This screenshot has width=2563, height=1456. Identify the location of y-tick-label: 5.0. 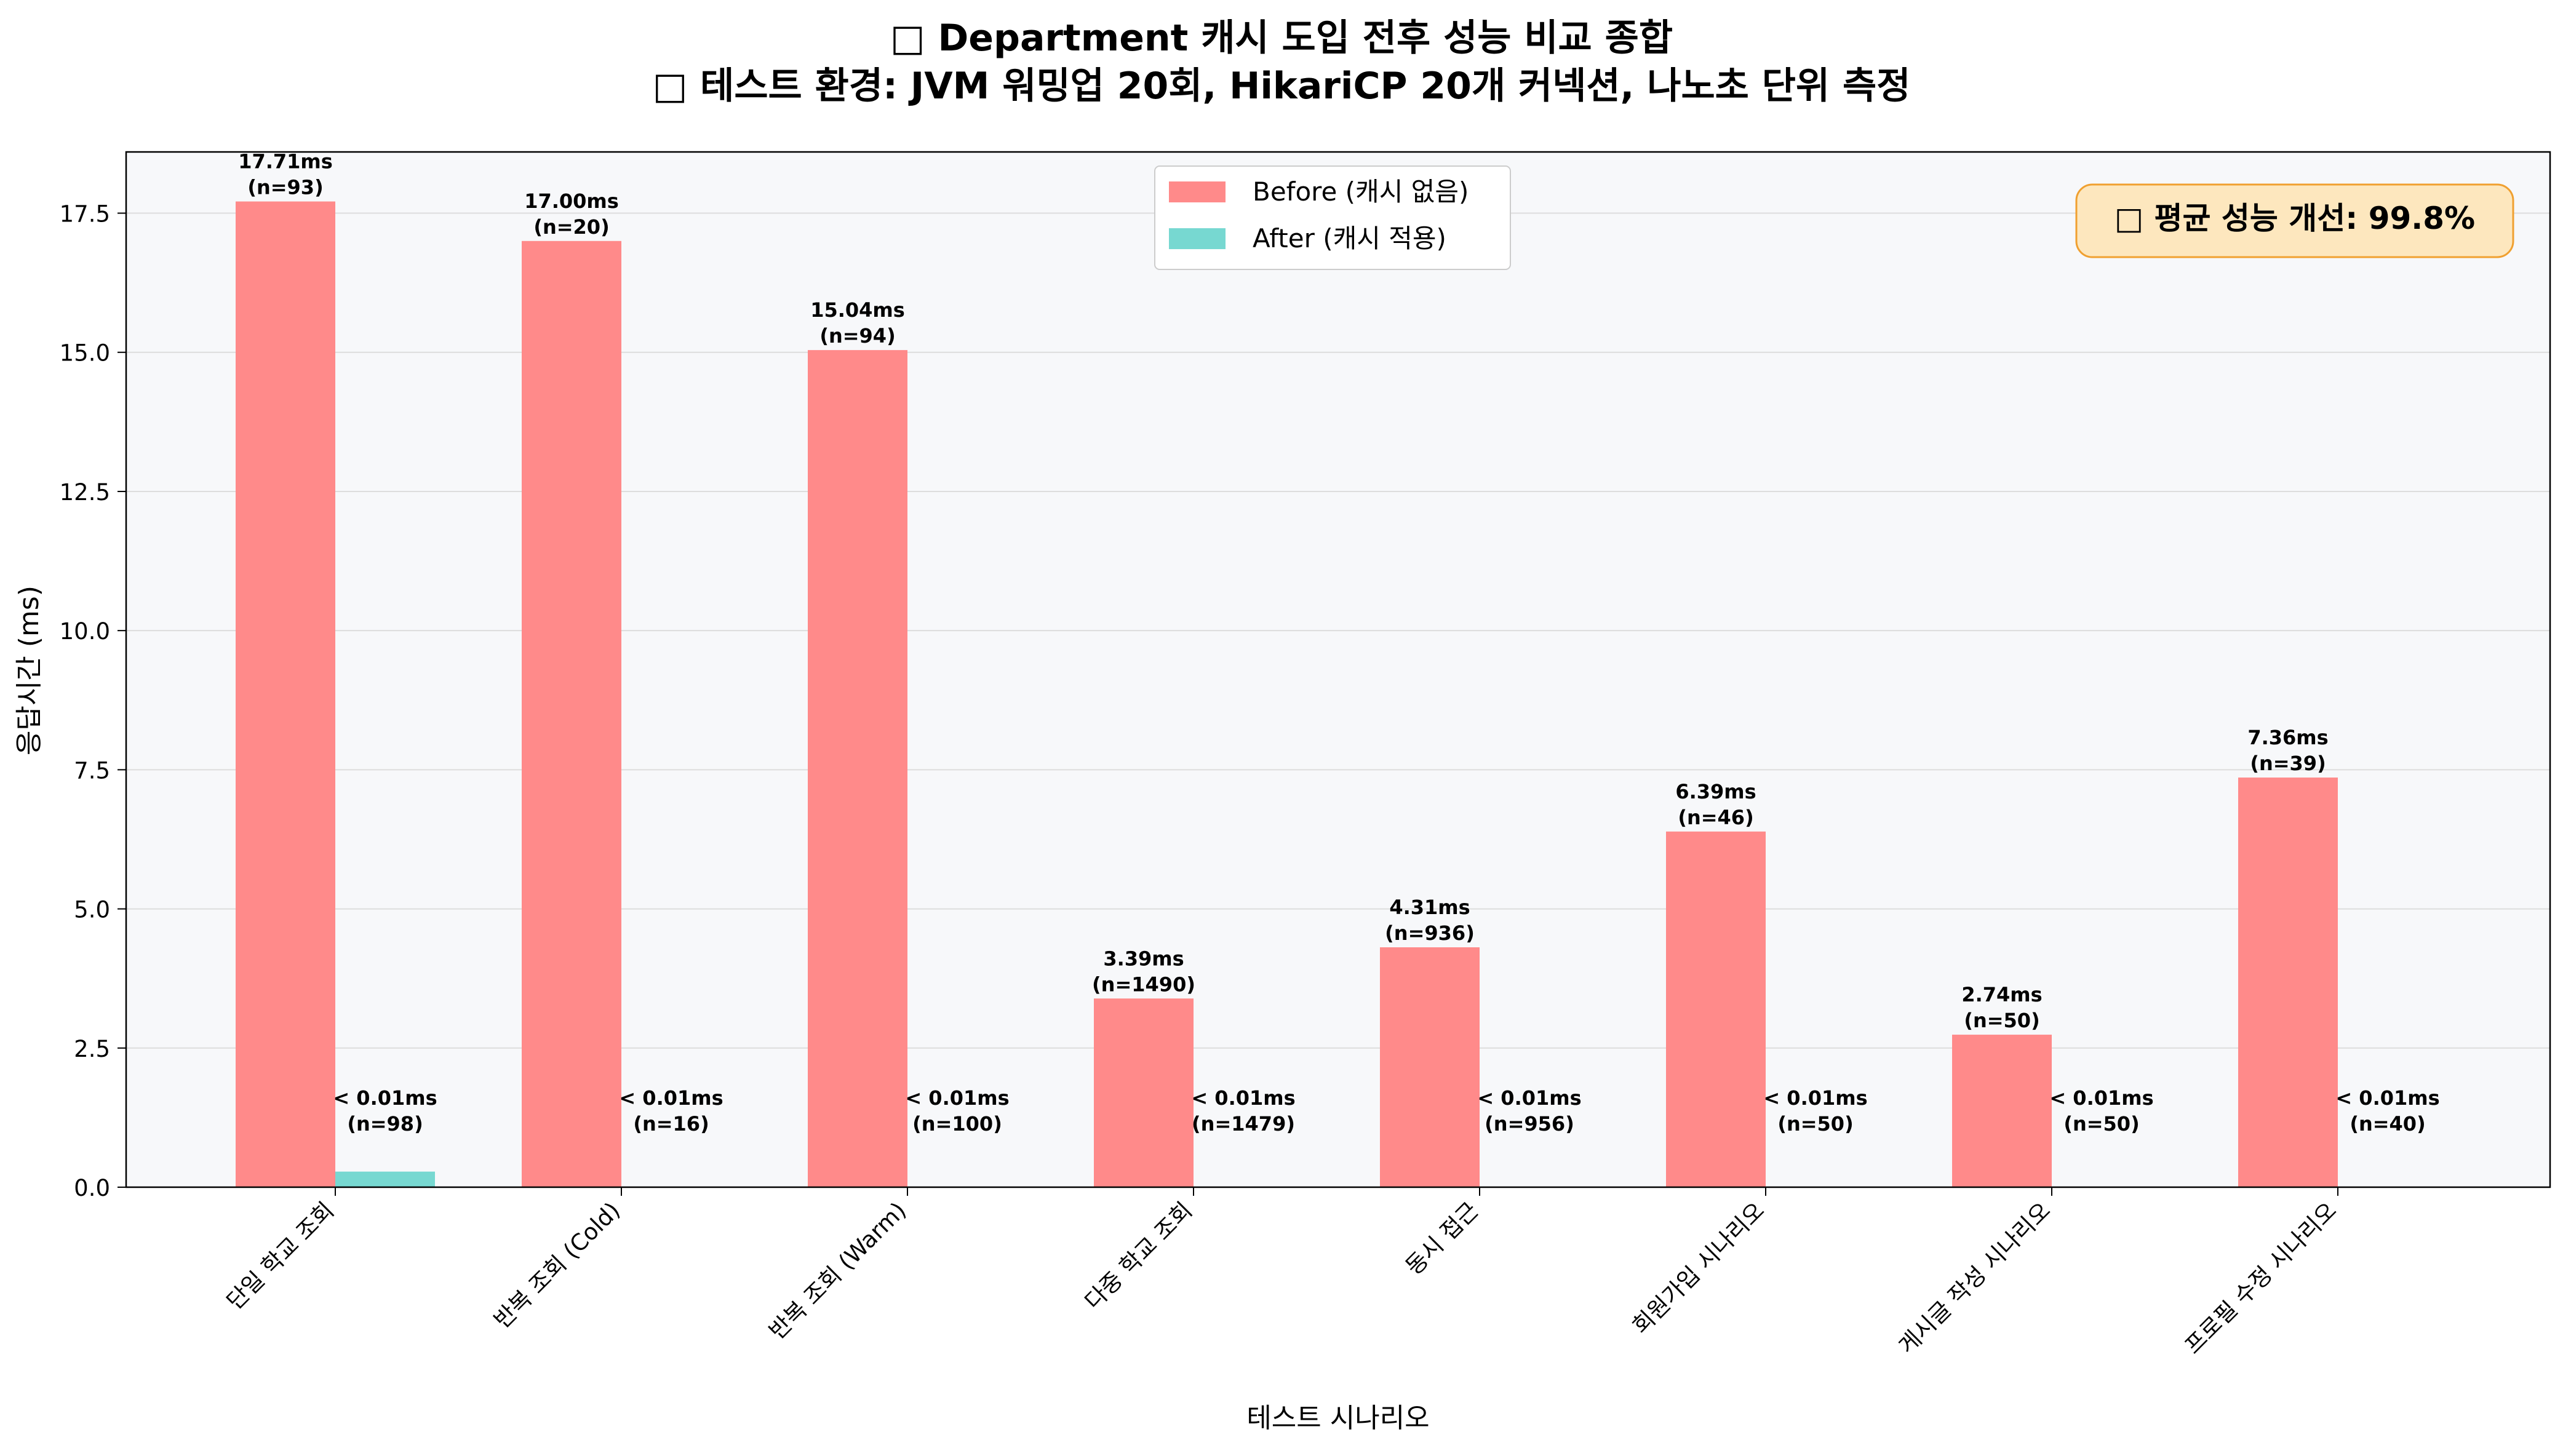
(92, 910).